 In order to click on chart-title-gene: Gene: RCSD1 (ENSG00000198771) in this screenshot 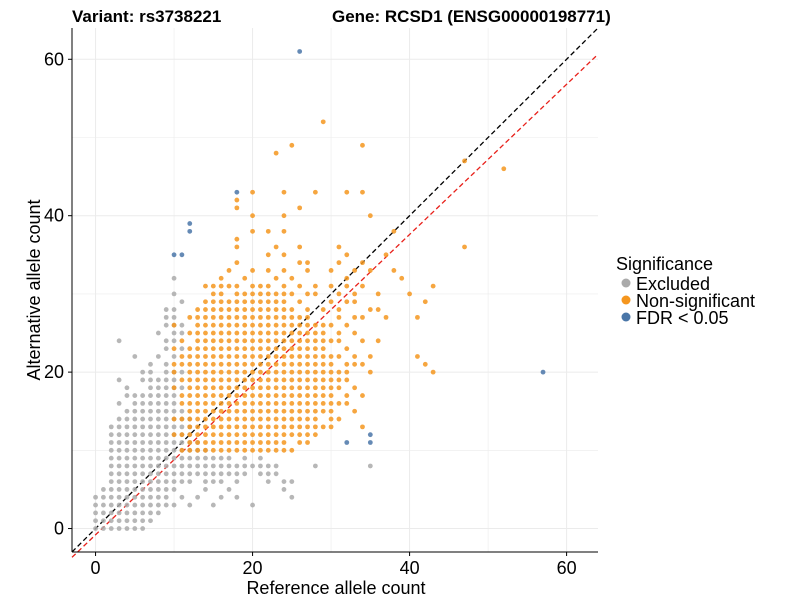, I will do `click(471, 16)`.